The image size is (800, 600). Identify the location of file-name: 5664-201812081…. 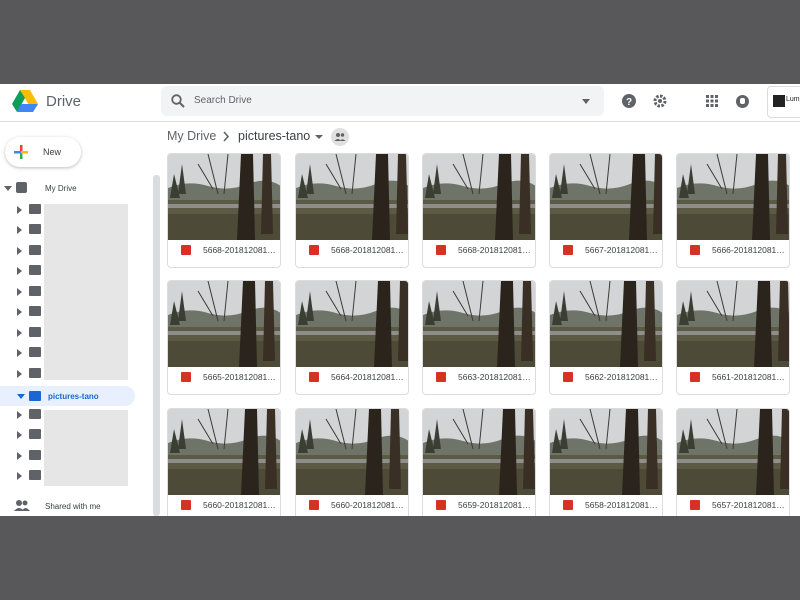
(367, 377).